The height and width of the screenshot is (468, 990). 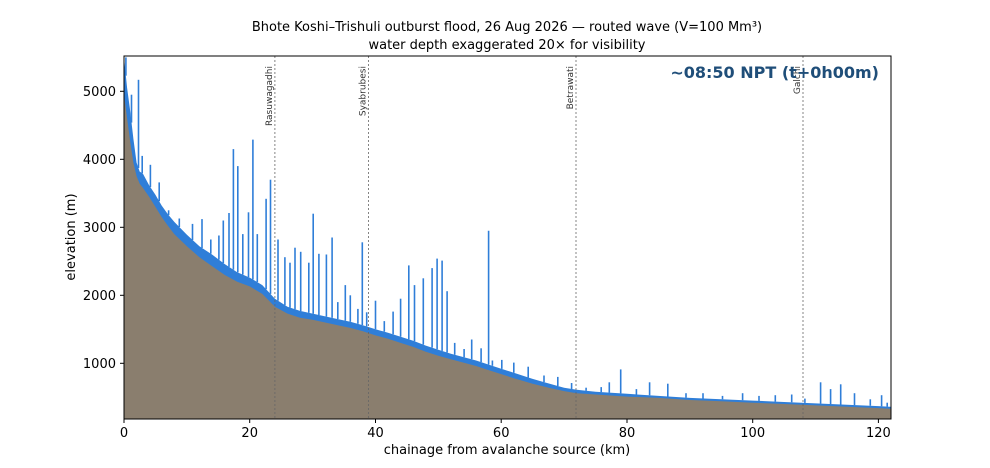 I want to click on y-axis-label: elevation (m), so click(x=71, y=236).